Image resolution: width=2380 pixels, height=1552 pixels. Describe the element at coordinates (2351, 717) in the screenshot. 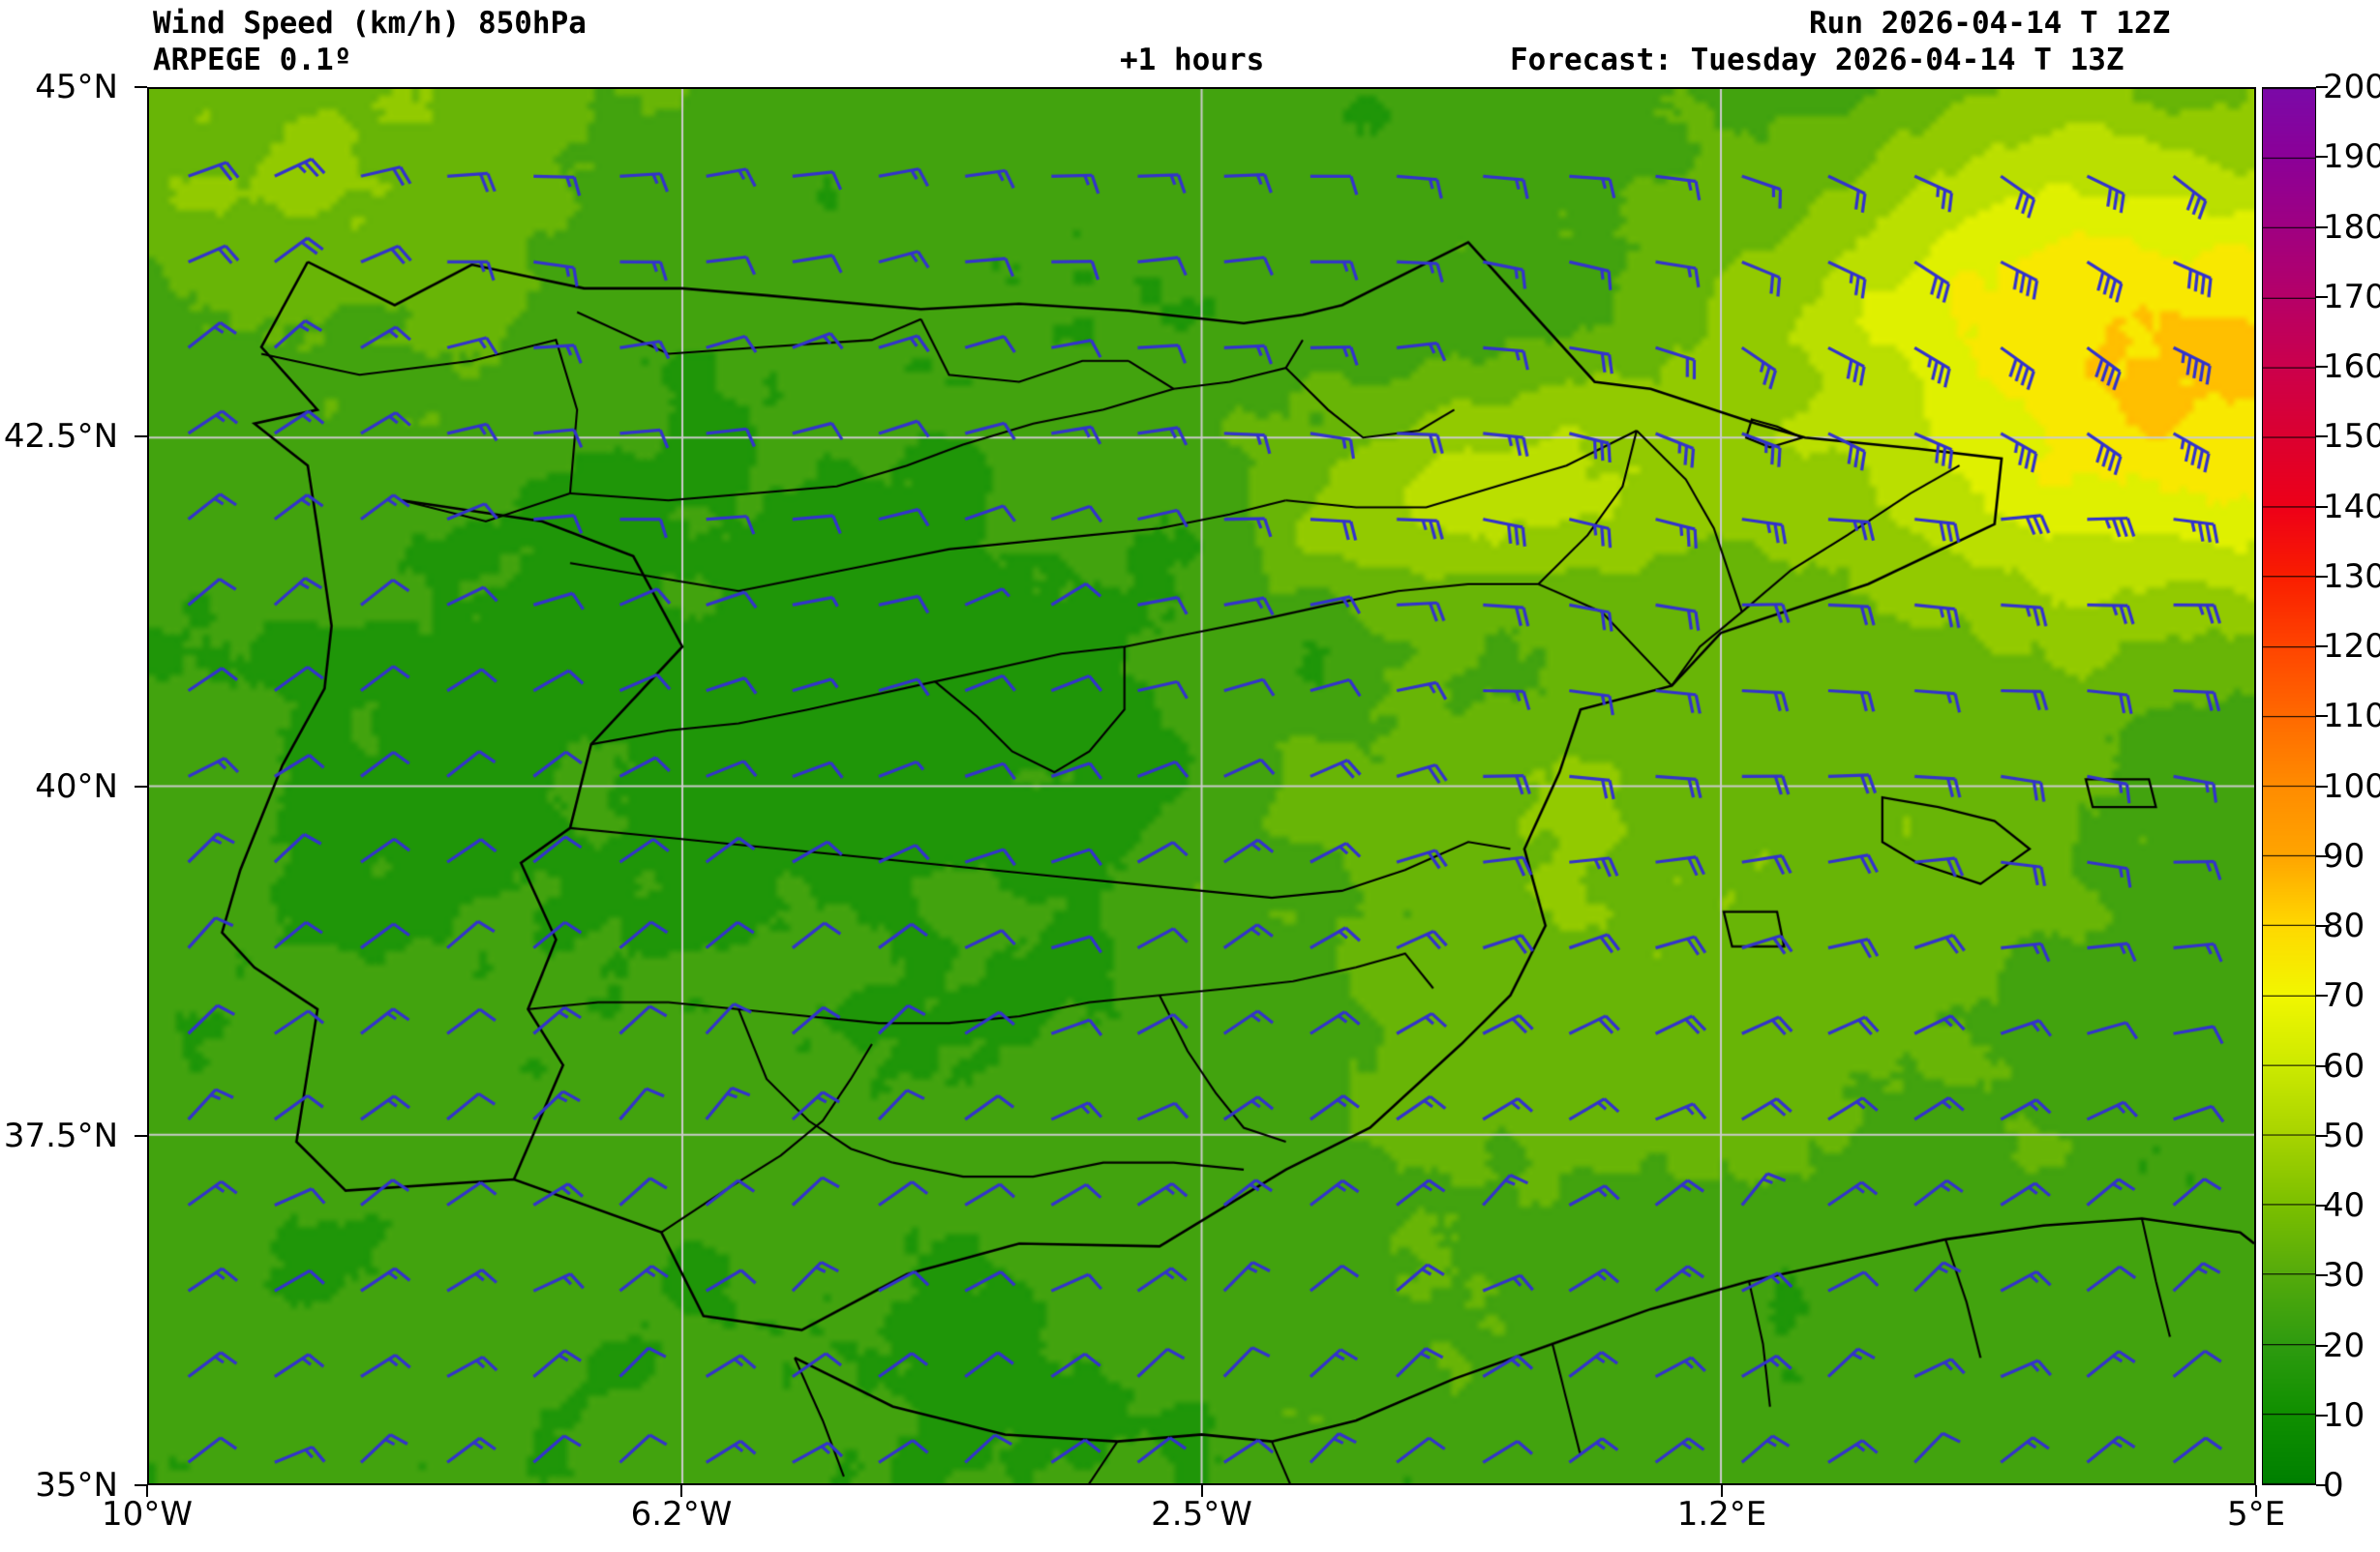

I see `colorbar-tick-label: 110` at that location.